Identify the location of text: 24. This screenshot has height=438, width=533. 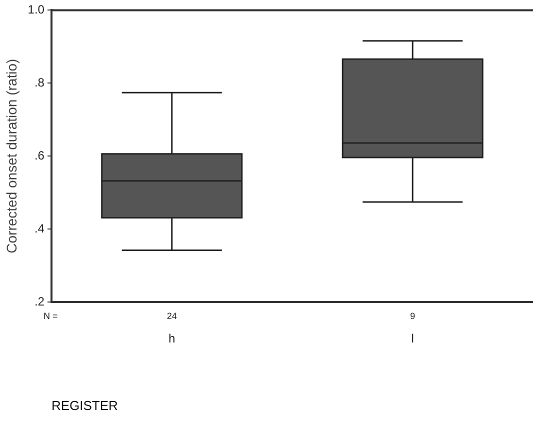
(171, 315).